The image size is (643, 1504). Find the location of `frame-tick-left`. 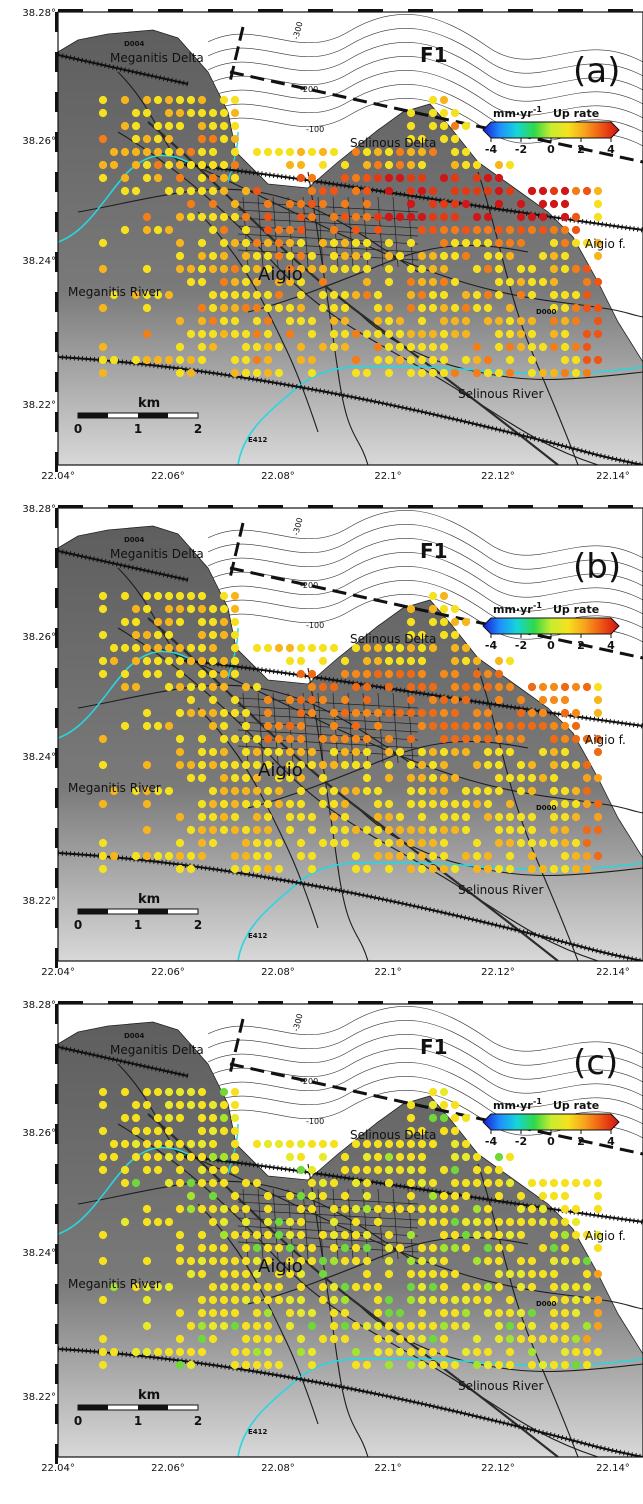

frame-tick-left is located at coordinates (56, 1214).